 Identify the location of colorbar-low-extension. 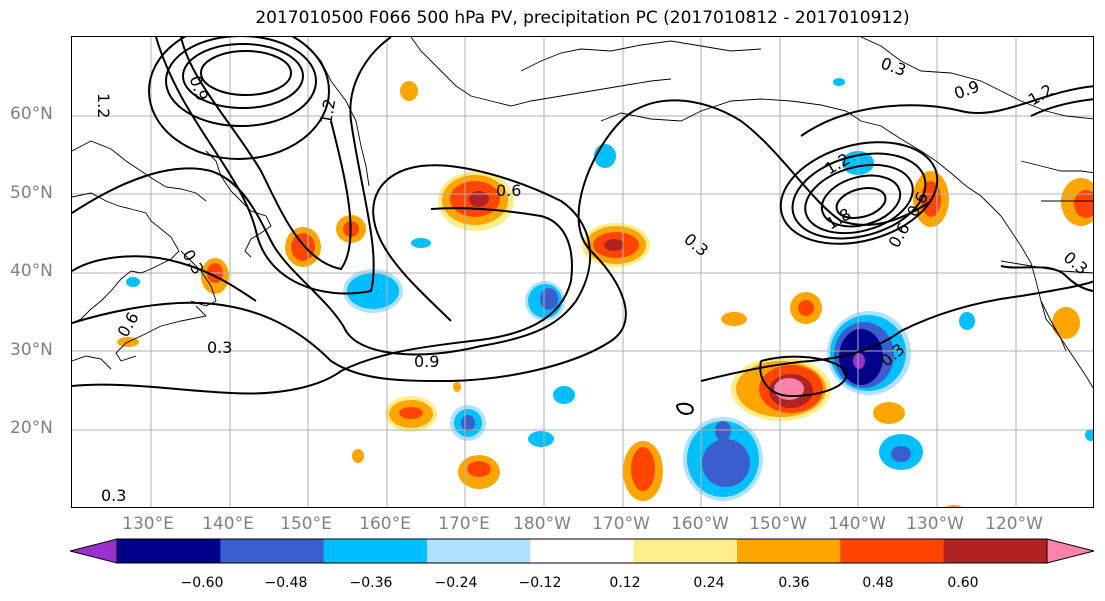
(94, 551).